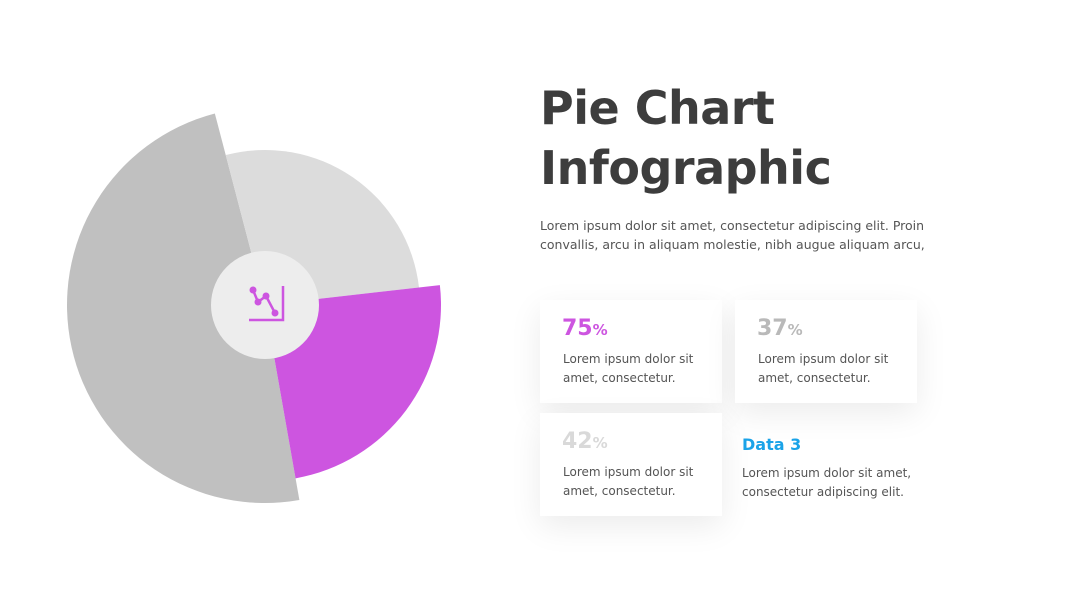 This screenshot has width=1080, height=608. I want to click on stat-value: 42, so click(577, 441).